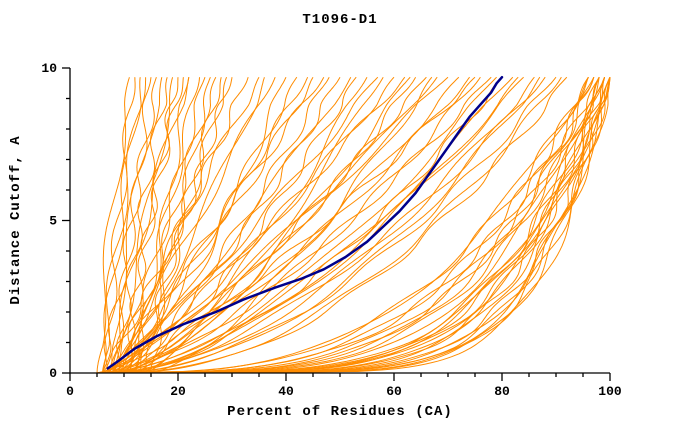 The image size is (680, 440). Describe the element at coordinates (340, 20) in the screenshot. I see `page-title: T1096-D1` at that location.